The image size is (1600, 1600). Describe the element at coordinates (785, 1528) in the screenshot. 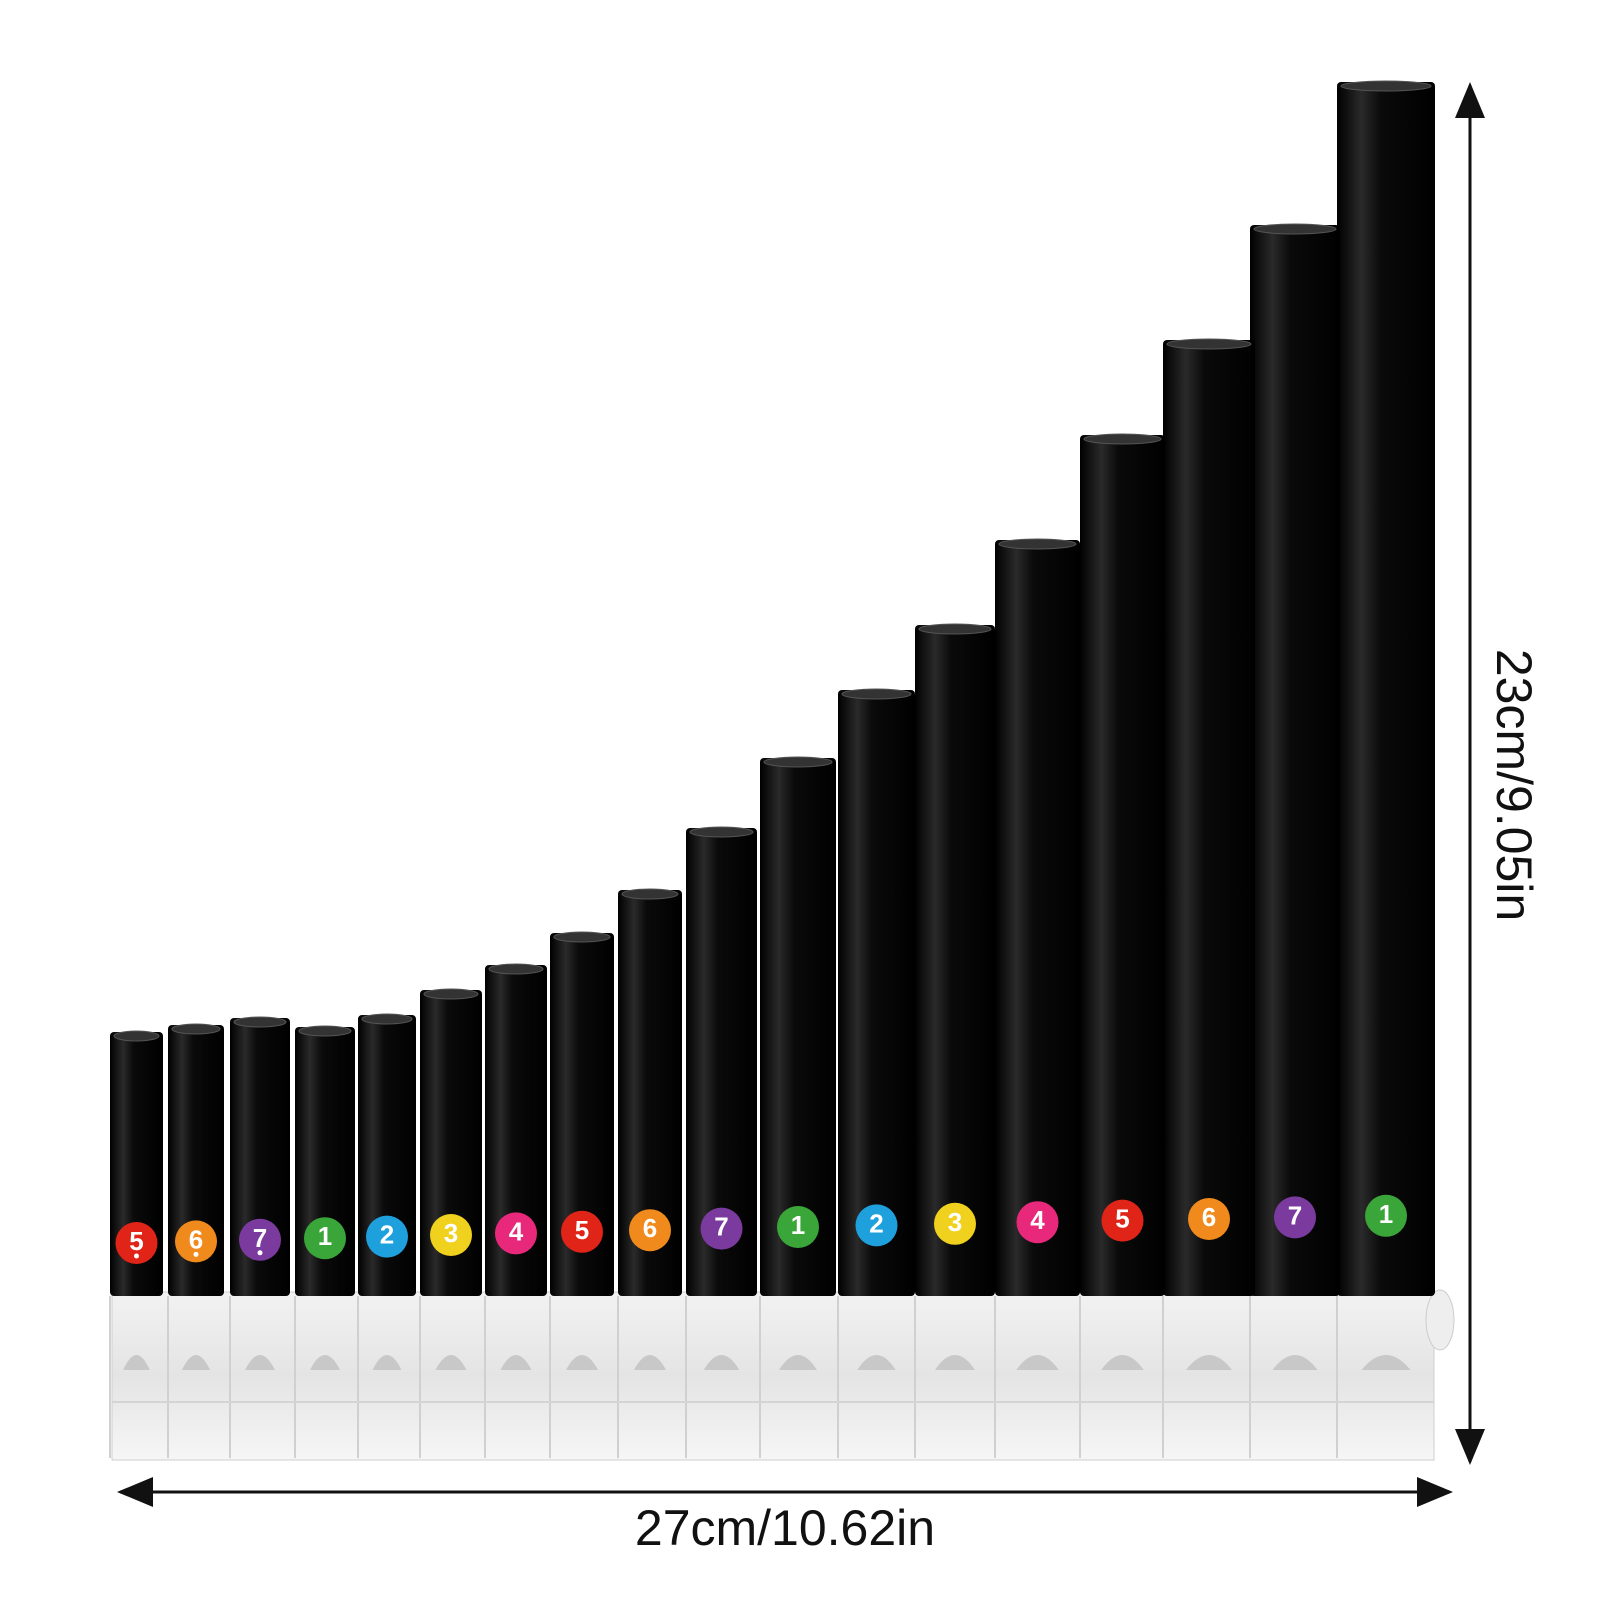

I see `width-label: 27cm/10.62in` at that location.